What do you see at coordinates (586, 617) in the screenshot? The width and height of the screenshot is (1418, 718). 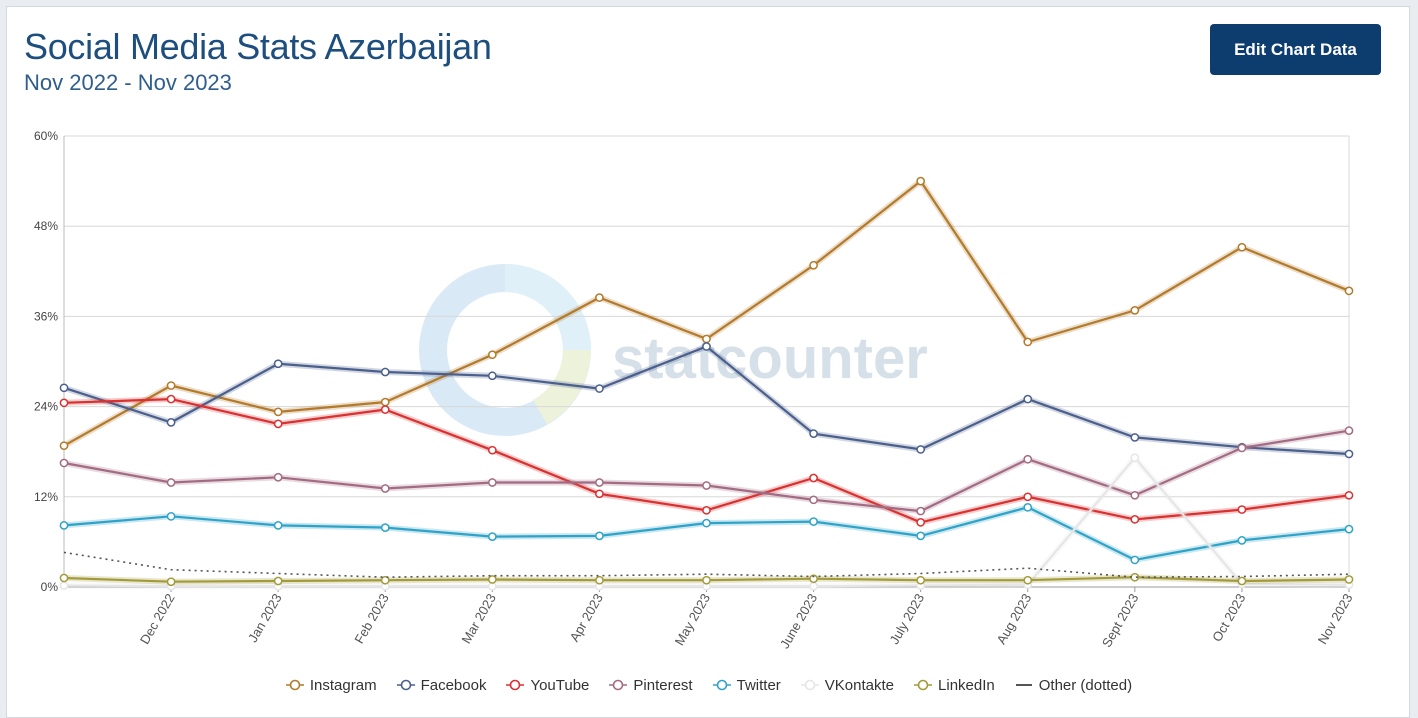 I see `x-tick-label: Apr 2023` at bounding box center [586, 617].